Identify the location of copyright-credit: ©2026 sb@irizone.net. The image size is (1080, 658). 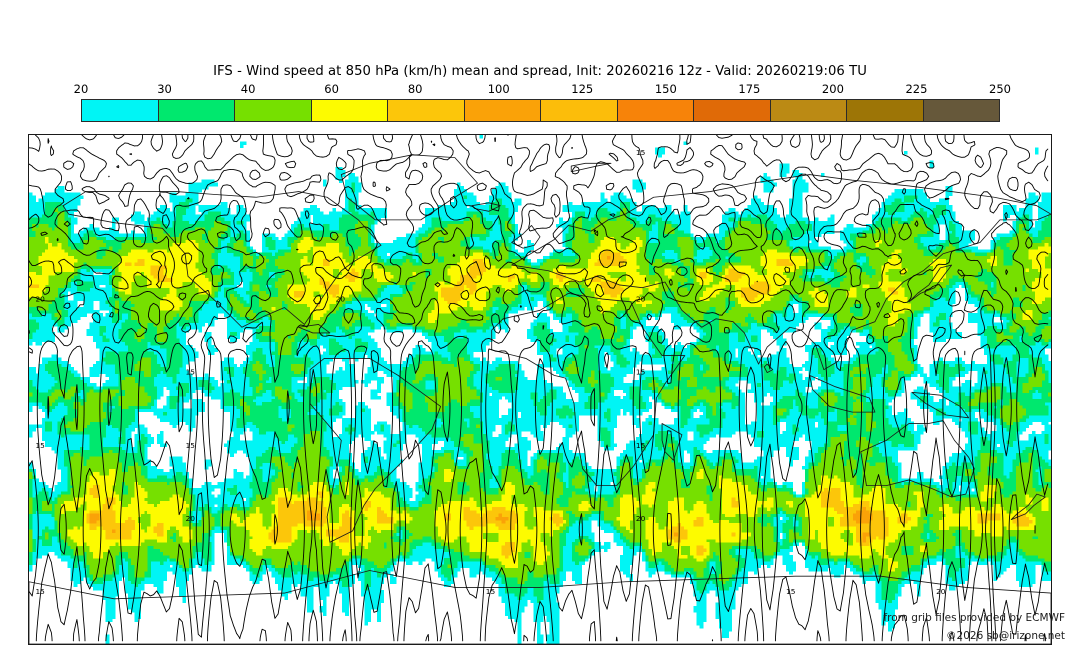
(1005, 636).